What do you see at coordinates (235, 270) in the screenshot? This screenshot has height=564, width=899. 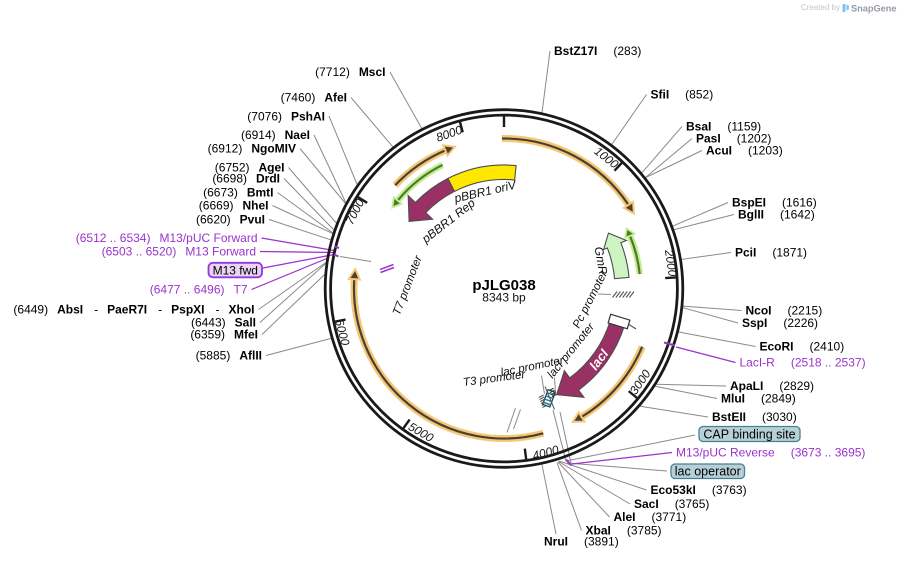 I see `svg-text: M13 fwd` at bounding box center [235, 270].